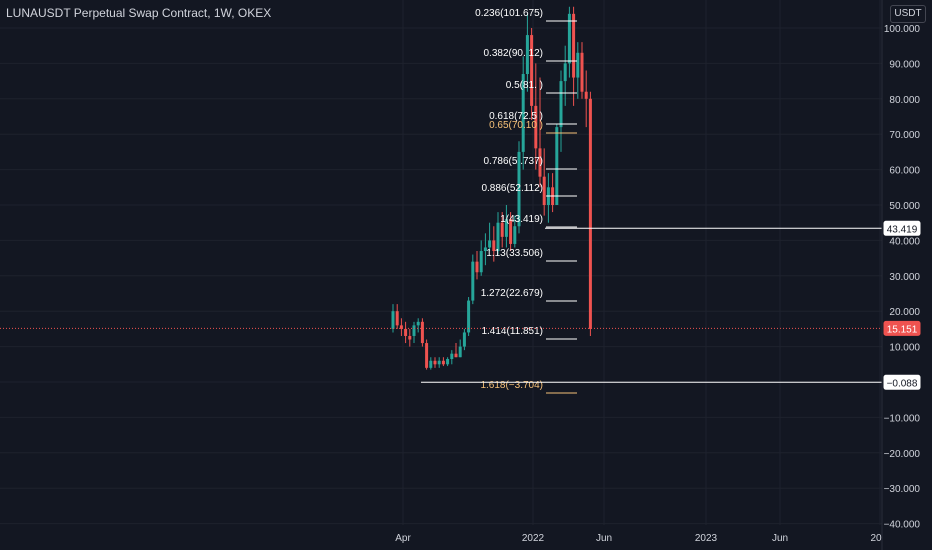 The width and height of the screenshot is (932, 550). I want to click on price-tick-label: −40.000, so click(902, 525).